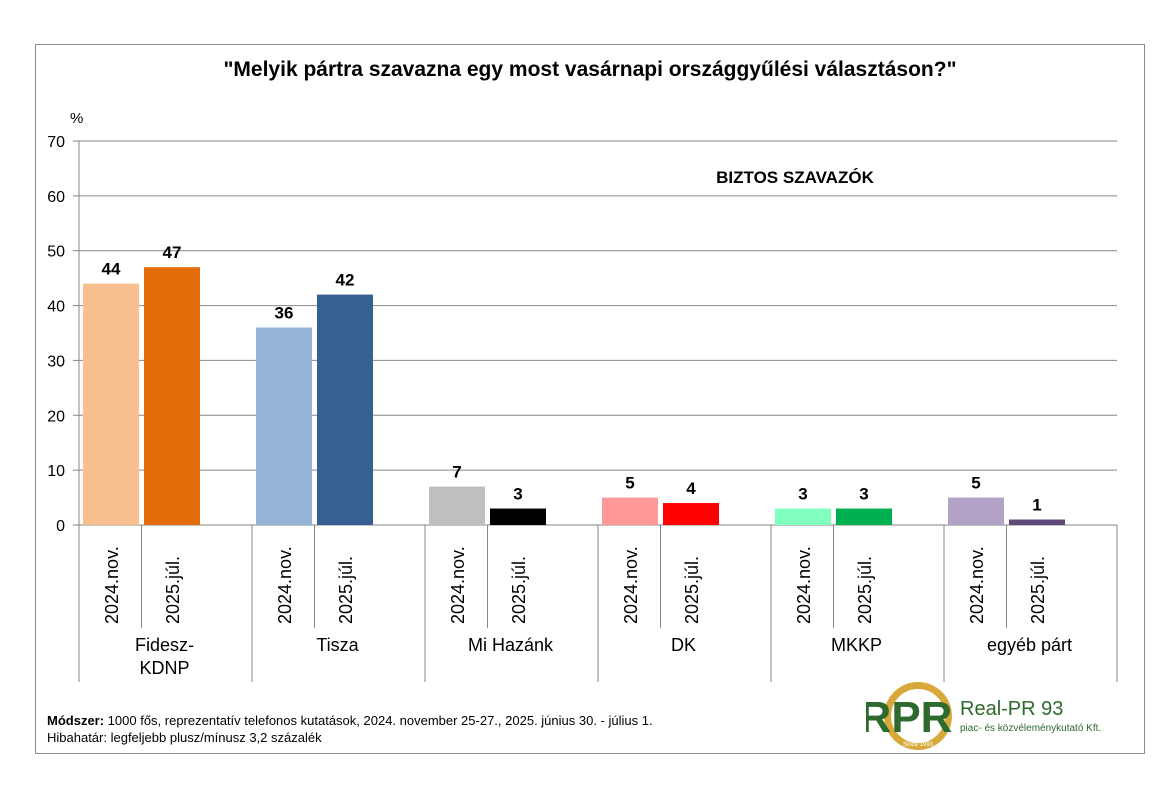  Describe the element at coordinates (511, 645) in the screenshot. I see `category-label: Mi Hazánk` at that location.